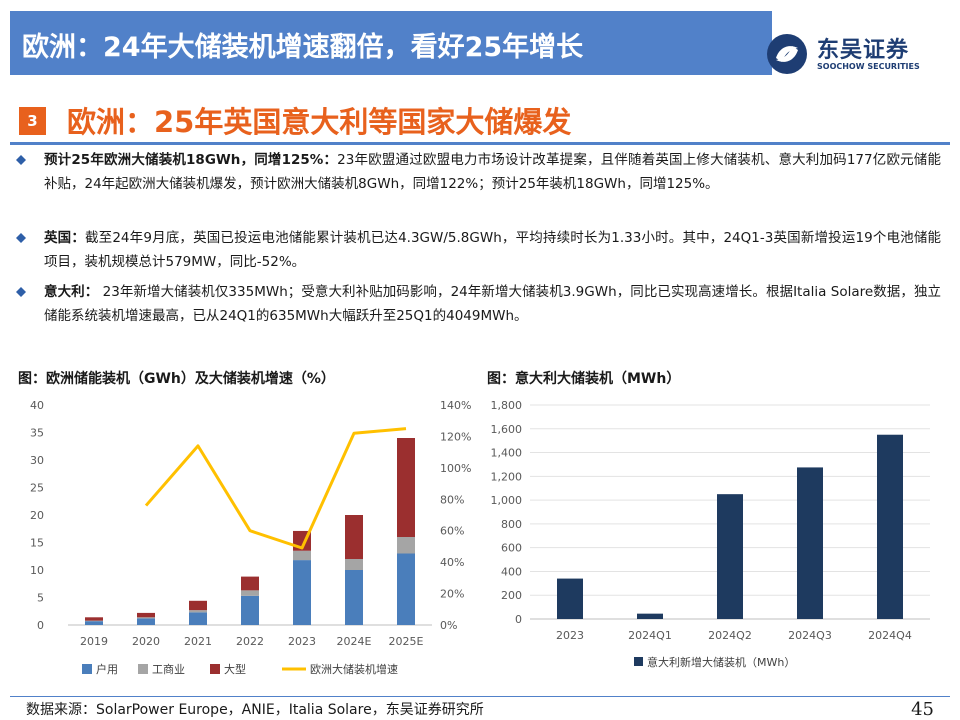 This screenshot has height=720, width=960. What do you see at coordinates (480, 143) in the screenshot?
I see `section-divider` at bounding box center [480, 143].